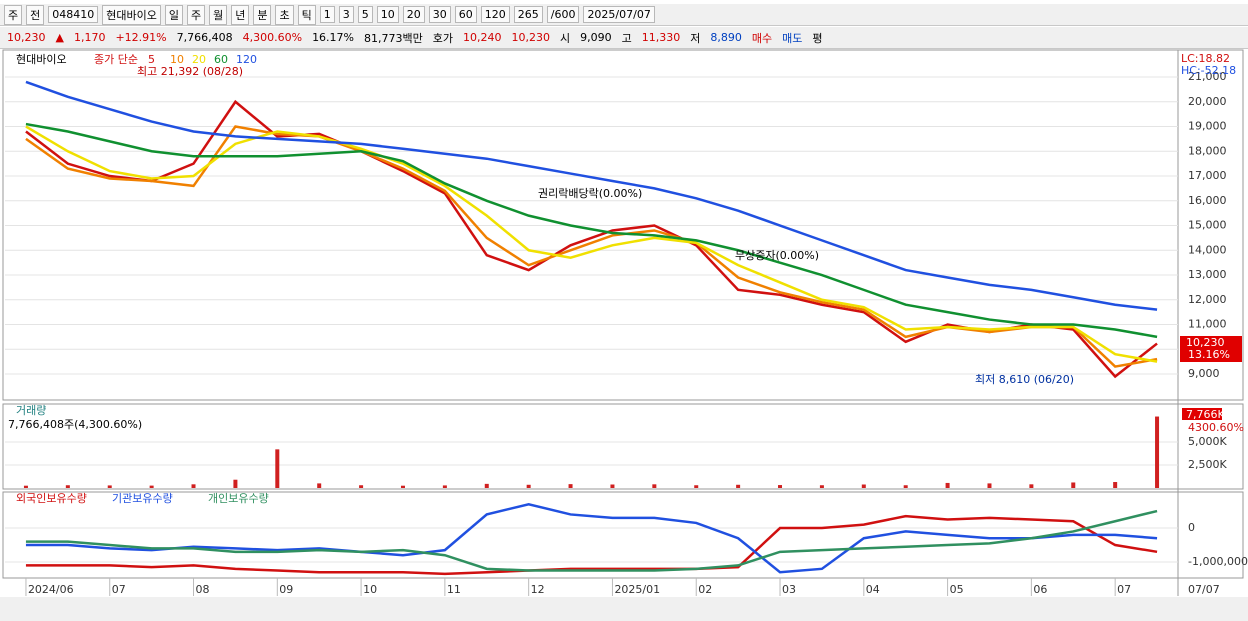  What do you see at coordinates (1207, 274) in the screenshot?
I see `y-tick-label: 13,000` at bounding box center [1207, 274].